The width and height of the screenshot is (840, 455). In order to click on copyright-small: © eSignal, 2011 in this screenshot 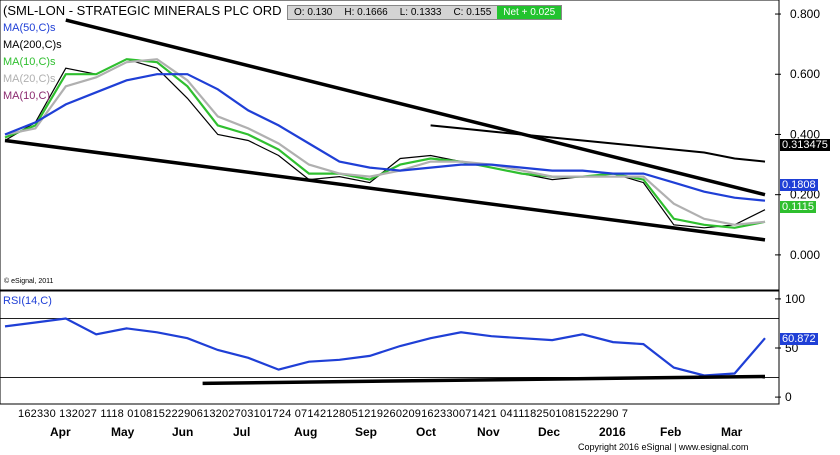, I will do `click(29, 281)`.